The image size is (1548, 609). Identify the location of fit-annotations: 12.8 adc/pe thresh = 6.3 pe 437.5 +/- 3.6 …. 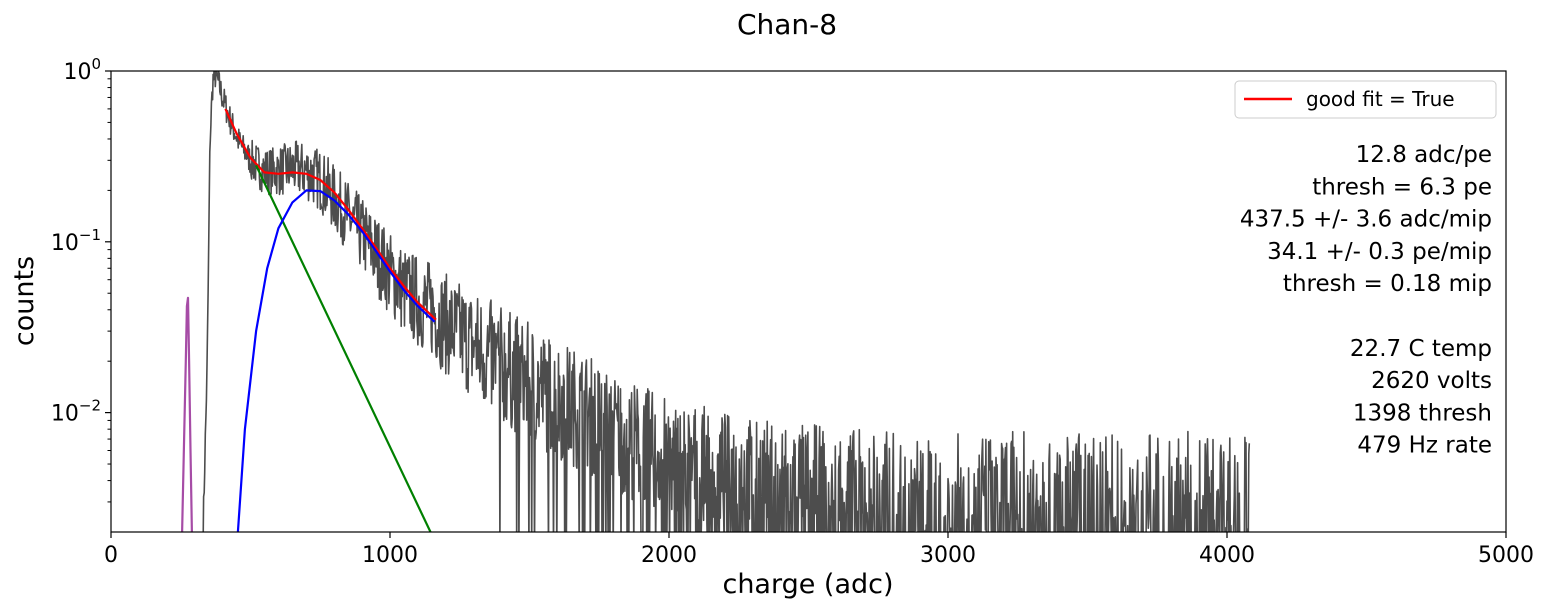
(1366, 300).